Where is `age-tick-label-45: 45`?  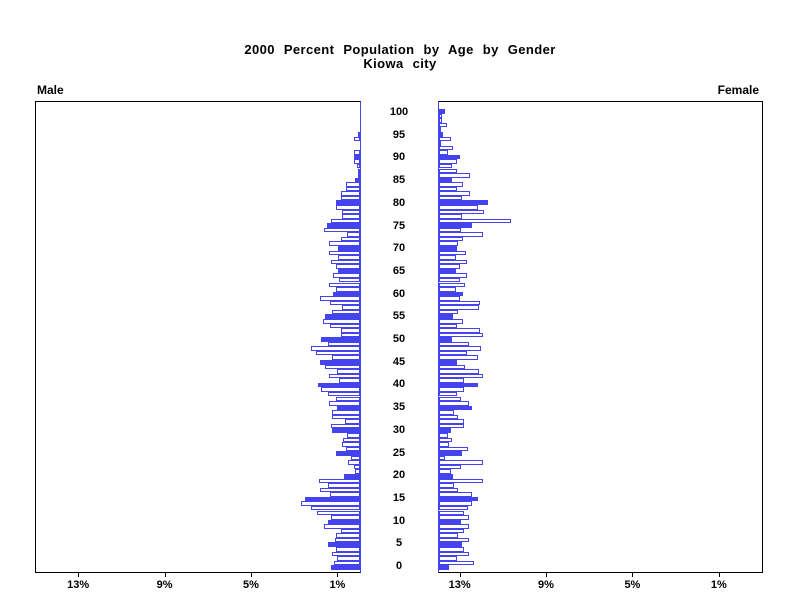 age-tick-label-45: 45 is located at coordinates (399, 361).